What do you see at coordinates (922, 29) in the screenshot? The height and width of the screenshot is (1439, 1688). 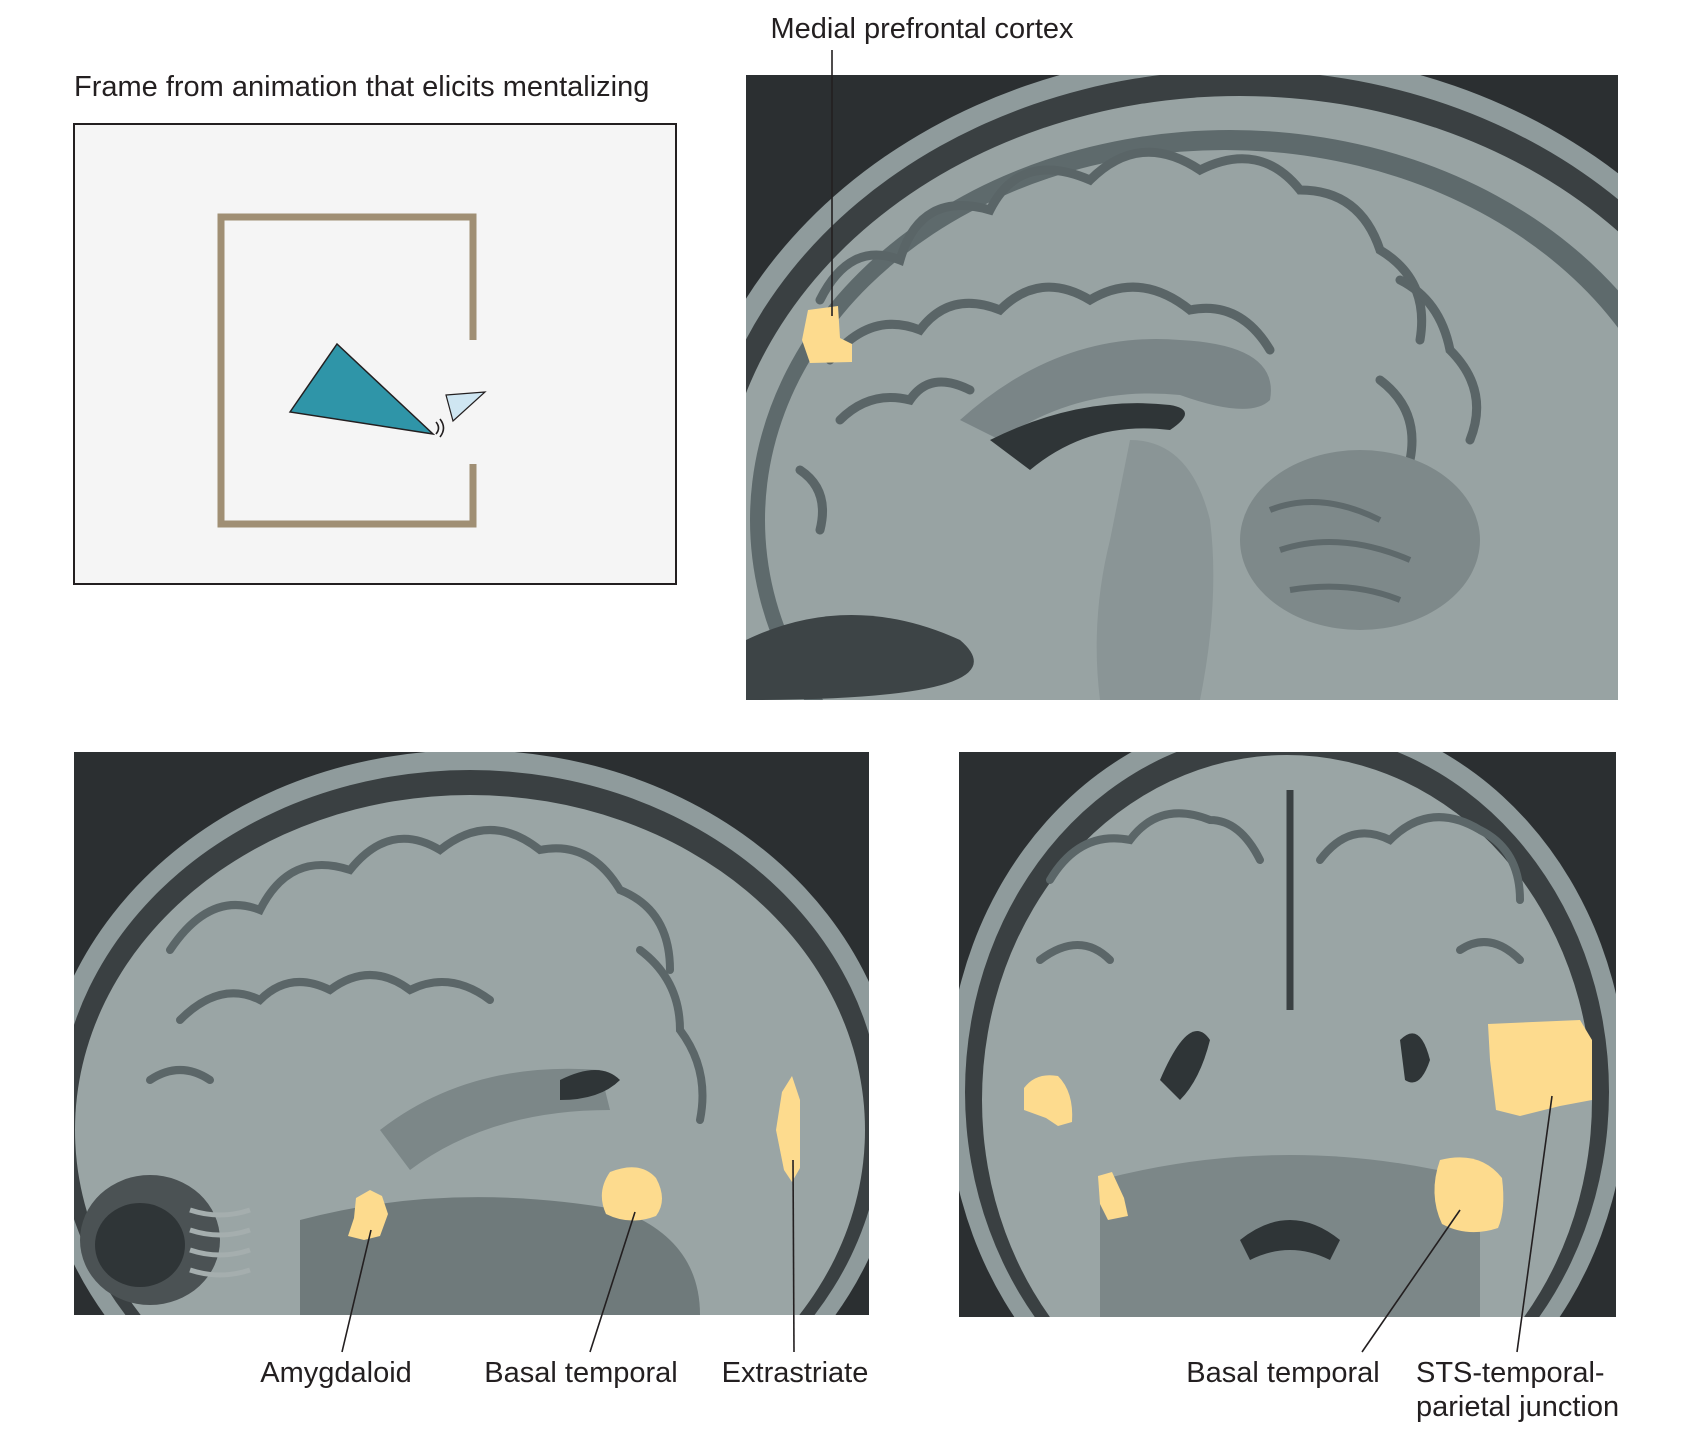 I see `label-medial-prefrontal-cortex: Medial prefrontal cortex` at bounding box center [922, 29].